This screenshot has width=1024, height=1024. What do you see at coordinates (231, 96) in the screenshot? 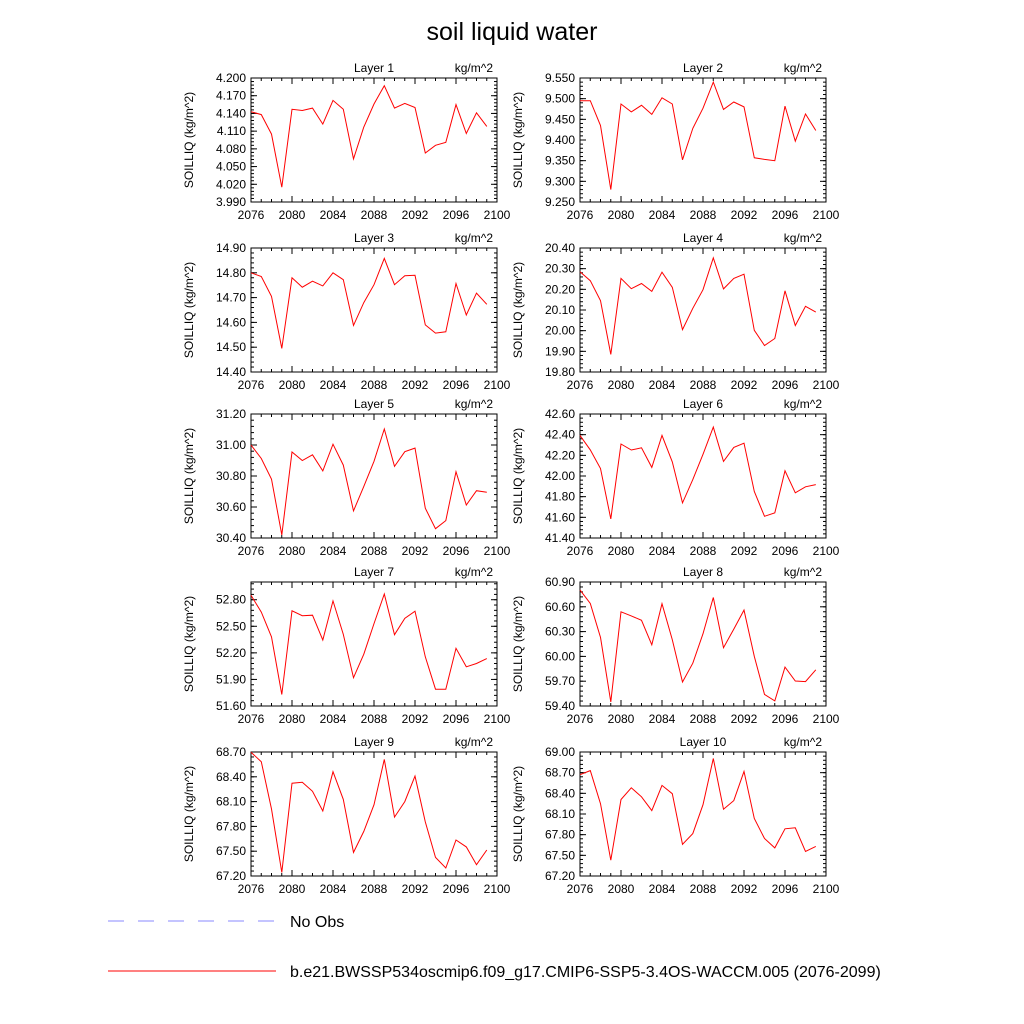
I see `y-tick-label: 4.170` at bounding box center [231, 96].